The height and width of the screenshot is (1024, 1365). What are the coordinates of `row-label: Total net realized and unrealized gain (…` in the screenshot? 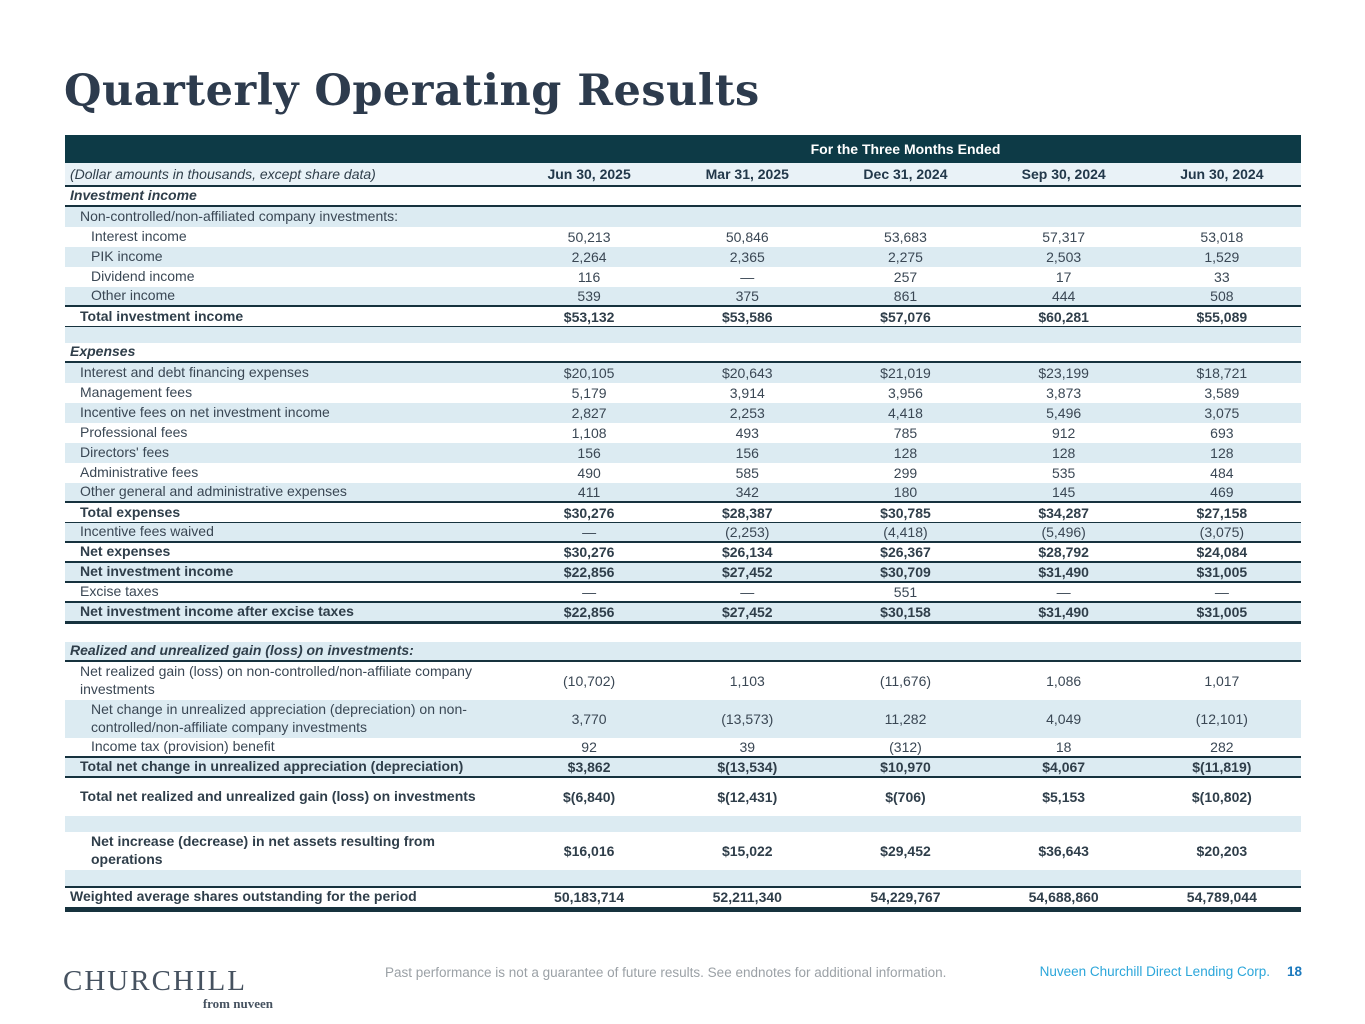 It's located at (278, 795).